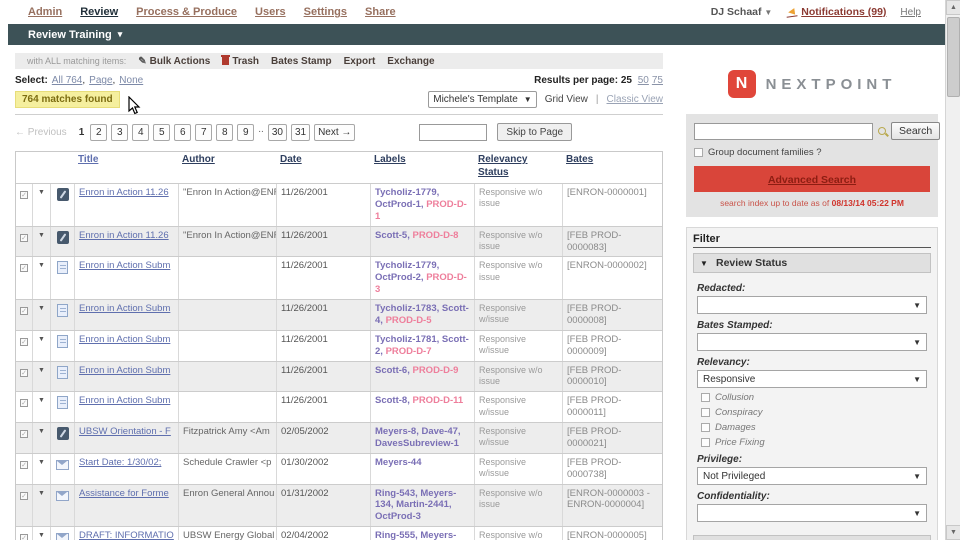 The height and width of the screenshot is (540, 960). I want to click on template-select: Michele's Template ▼, so click(482, 99).